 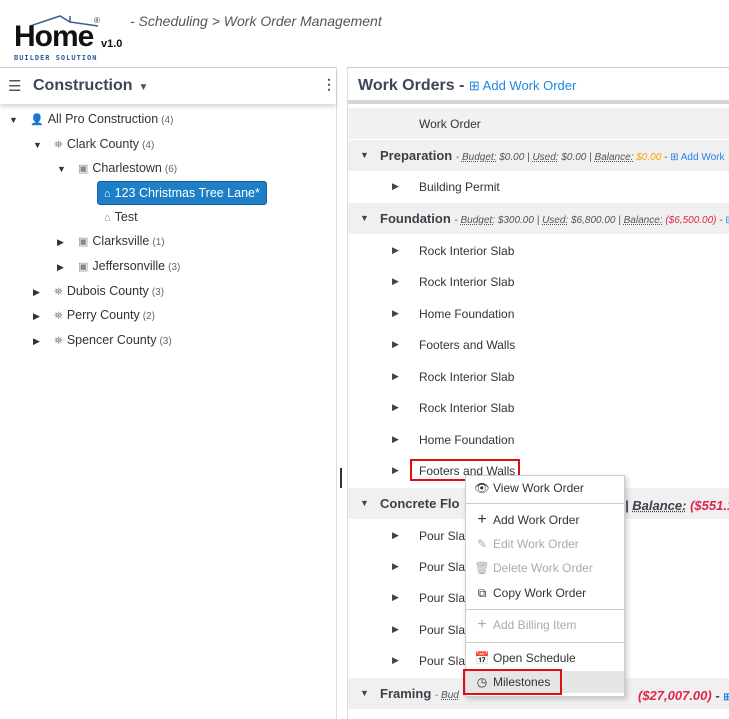 What do you see at coordinates (538, 344) in the screenshot?
I see `work-order-row: ▶ Footers and Walls` at bounding box center [538, 344].